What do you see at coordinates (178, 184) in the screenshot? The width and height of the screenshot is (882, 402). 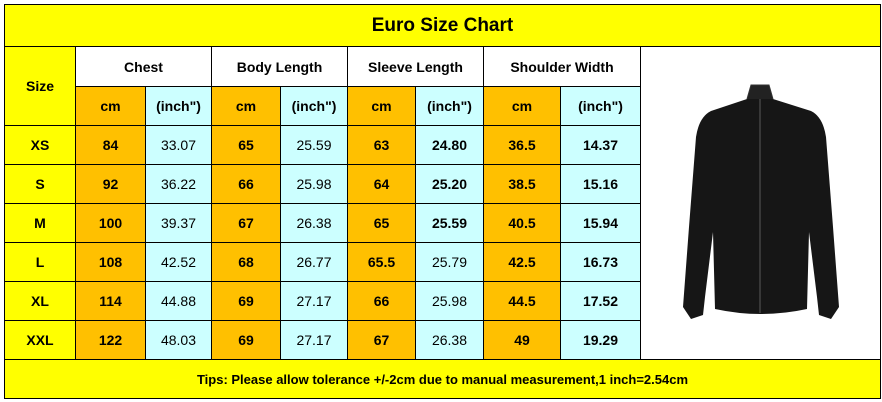 I see `inch-value: 36.22` at bounding box center [178, 184].